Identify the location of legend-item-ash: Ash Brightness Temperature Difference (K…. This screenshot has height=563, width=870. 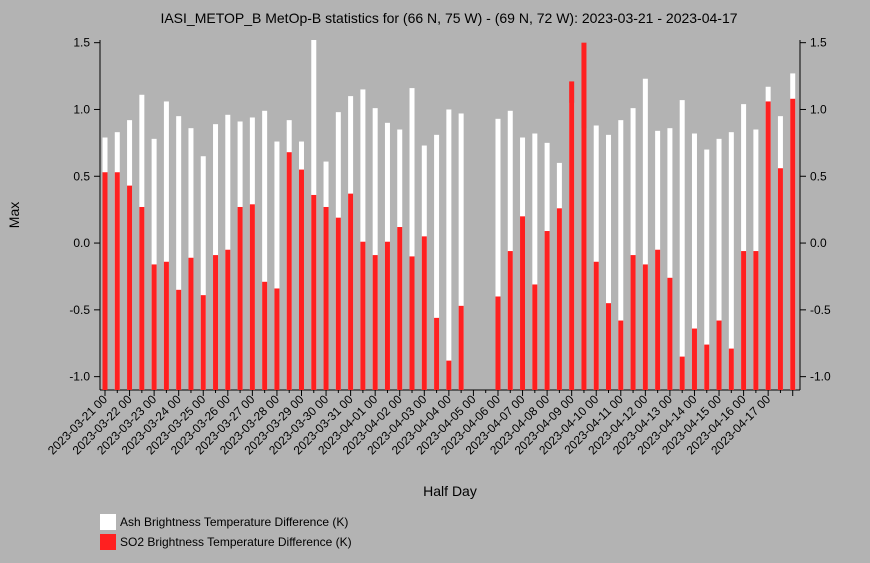
(226, 522).